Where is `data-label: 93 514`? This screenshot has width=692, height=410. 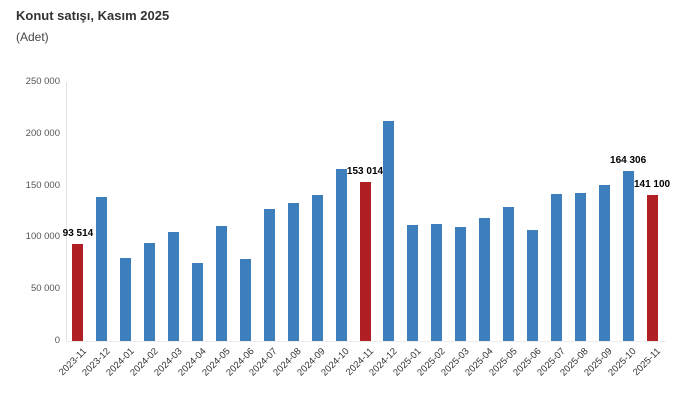 data-label: 93 514 is located at coordinates (78, 234).